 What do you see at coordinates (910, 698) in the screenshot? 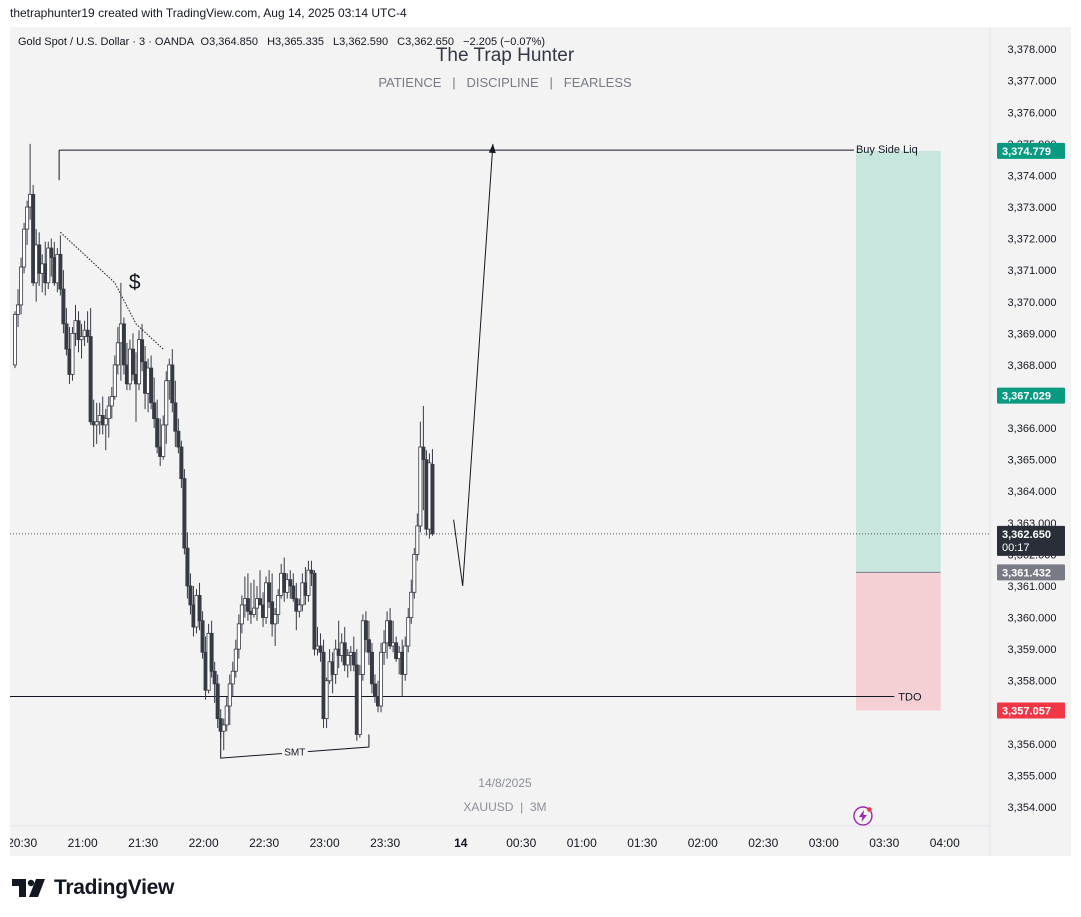
I see `tdo-label: TDO` at bounding box center [910, 698].